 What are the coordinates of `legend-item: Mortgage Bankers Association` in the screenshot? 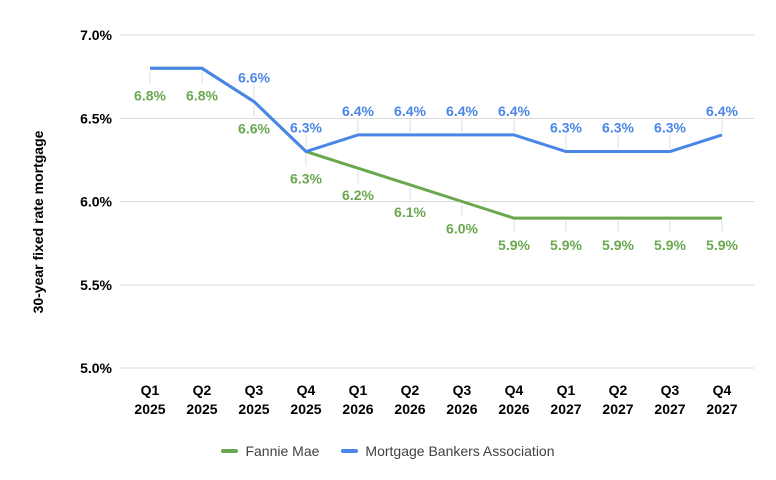 It's located at (448, 451).